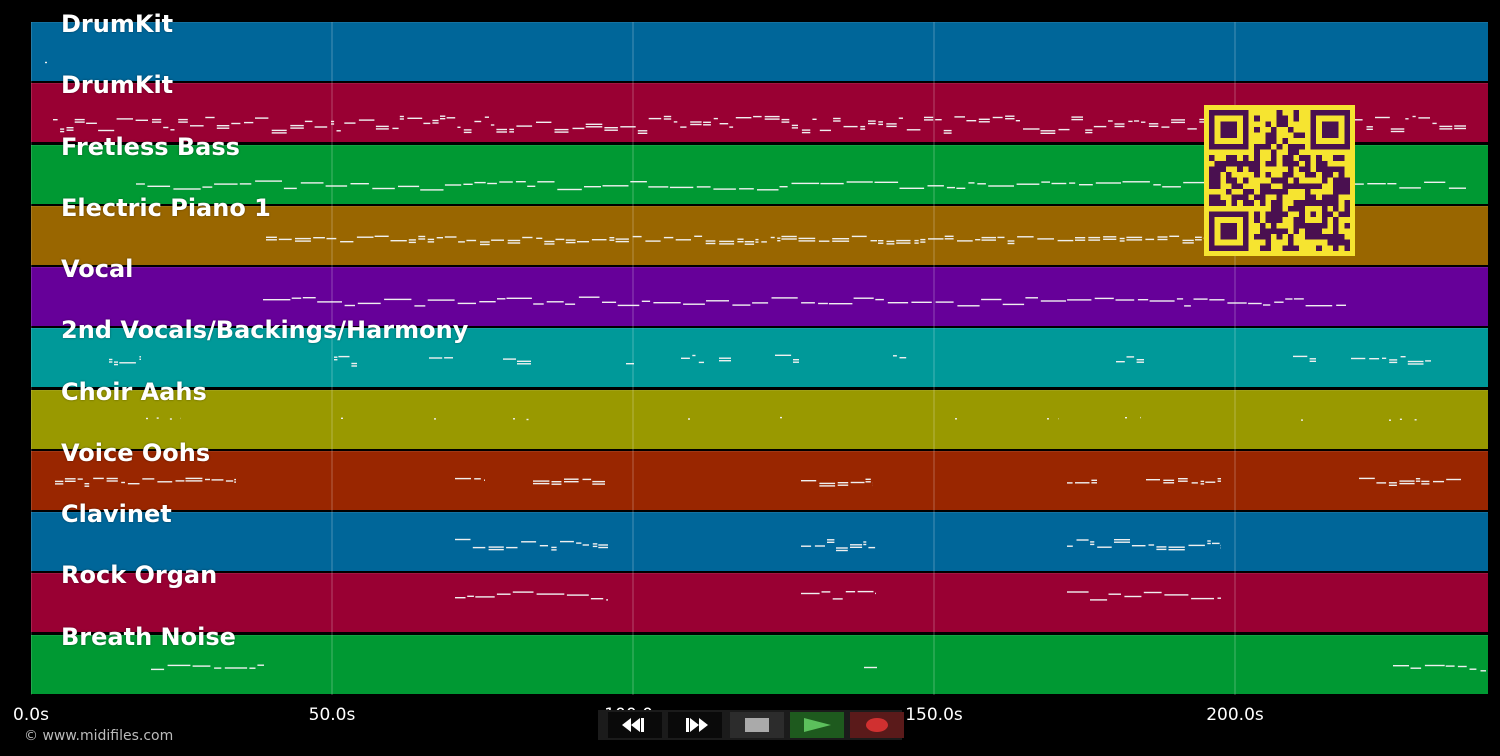 The image size is (1500, 756). I want to click on track-label: Choir Aahs, so click(134, 391).